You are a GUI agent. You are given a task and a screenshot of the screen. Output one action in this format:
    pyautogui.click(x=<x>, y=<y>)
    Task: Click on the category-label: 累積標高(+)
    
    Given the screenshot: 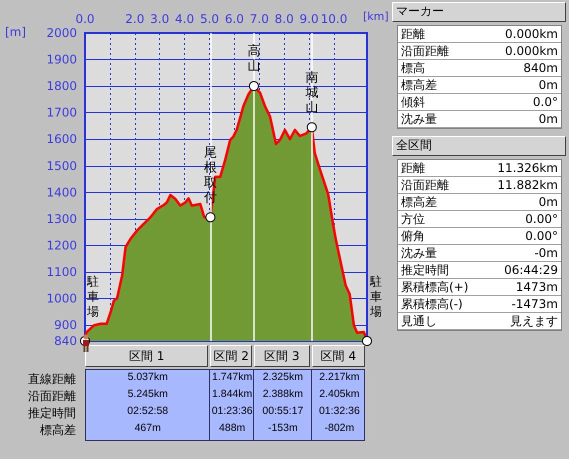 What is the action you would take?
    pyautogui.click(x=434, y=287)
    